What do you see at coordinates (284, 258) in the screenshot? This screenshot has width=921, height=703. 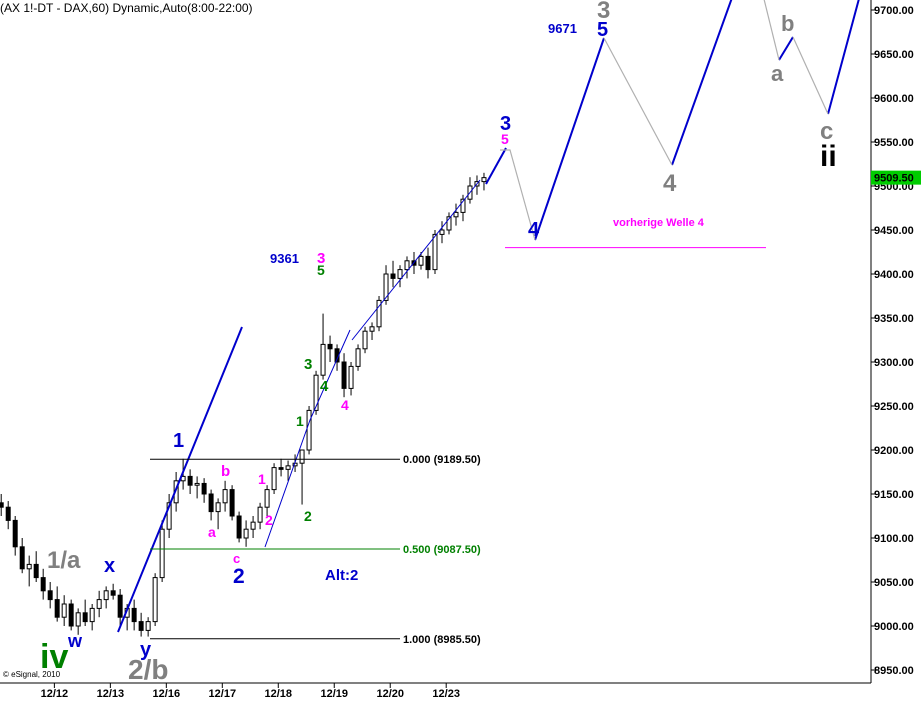 I see `wave-label: 9361` at bounding box center [284, 258].